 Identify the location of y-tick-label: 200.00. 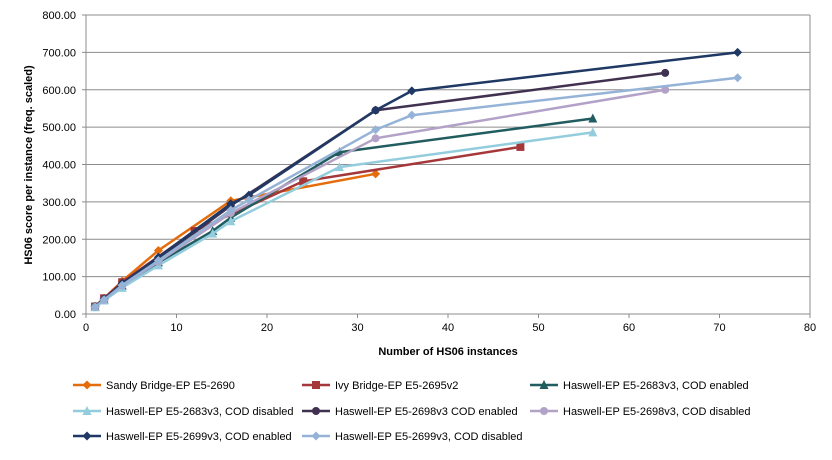
(59, 240).